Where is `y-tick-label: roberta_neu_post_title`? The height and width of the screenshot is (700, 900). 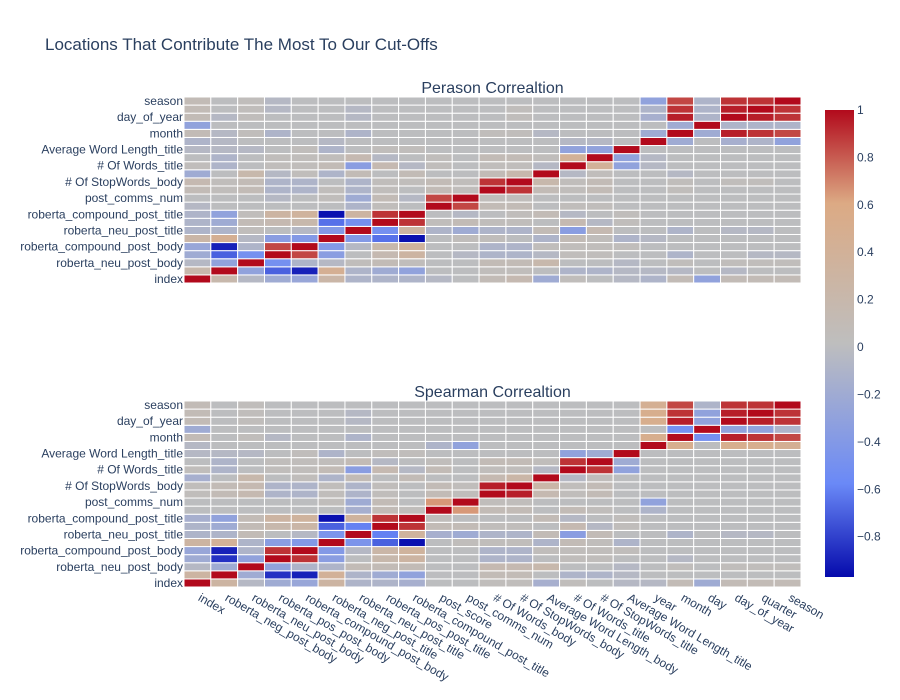
y-tick-label: roberta_neu_post_title is located at coordinates (124, 230).